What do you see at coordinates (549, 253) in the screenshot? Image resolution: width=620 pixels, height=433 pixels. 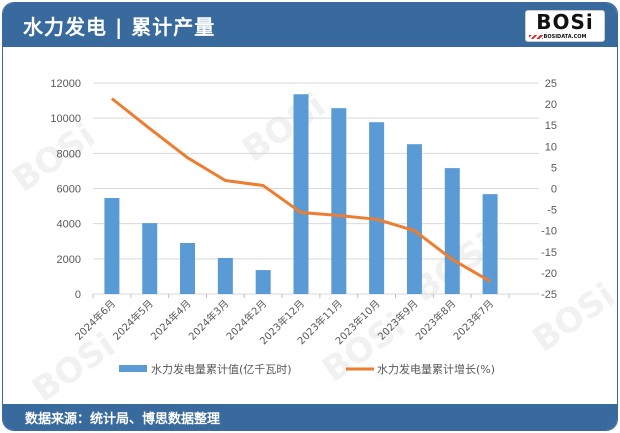 I see `right-axis-tick: -15` at bounding box center [549, 253].